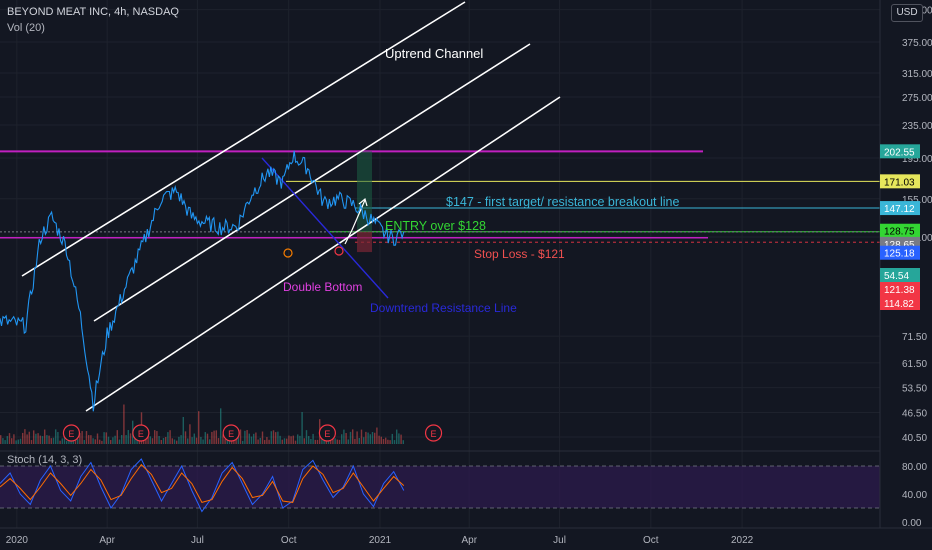 The height and width of the screenshot is (550, 932). Describe the element at coordinates (899, 209) in the screenshot. I see `price-label-value: 147.12` at that location.